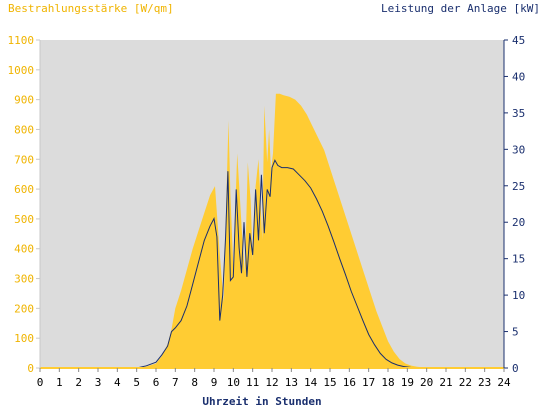  I want to click on x-tick-label: 2, so click(78, 382).